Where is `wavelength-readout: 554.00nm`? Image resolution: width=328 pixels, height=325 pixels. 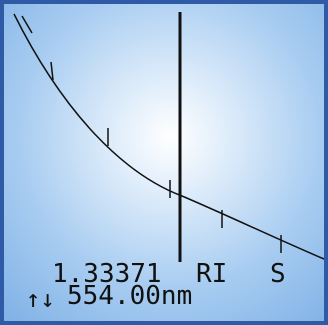 wavelength-readout: 554.00nm is located at coordinates (130, 296).